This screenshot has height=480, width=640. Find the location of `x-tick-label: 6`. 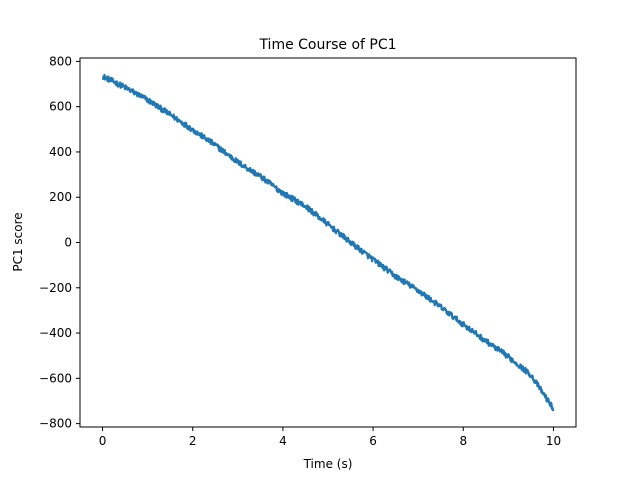

x-tick-label: 6 is located at coordinates (373, 441).